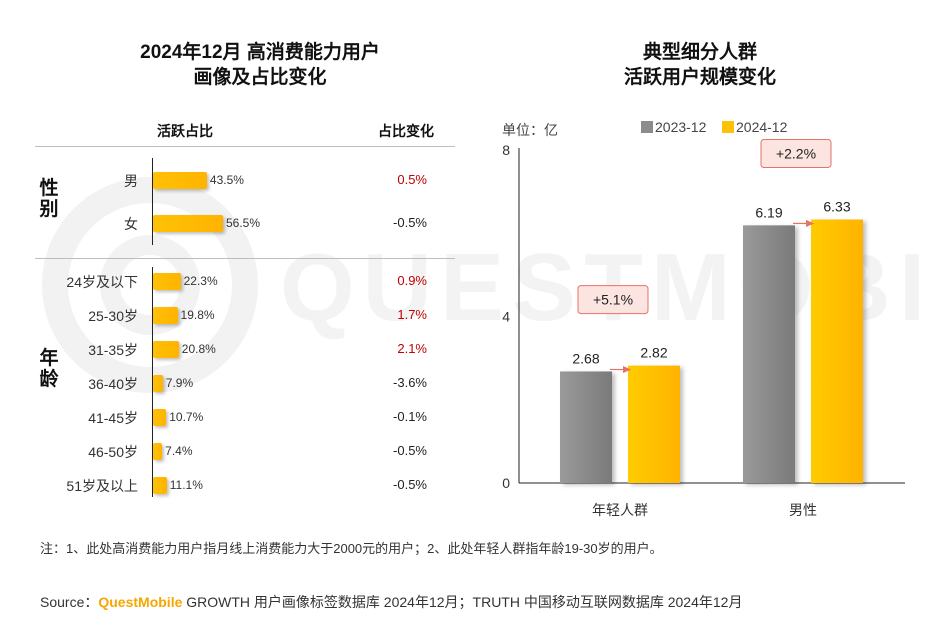  I want to click on legend-swatch-2024, so click(728, 127).